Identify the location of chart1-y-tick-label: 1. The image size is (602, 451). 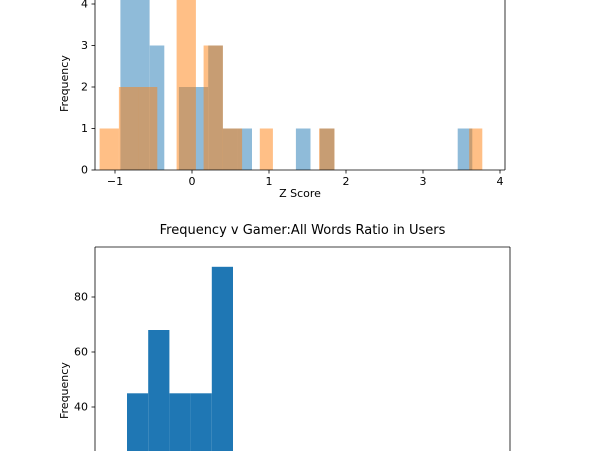
(84, 128).